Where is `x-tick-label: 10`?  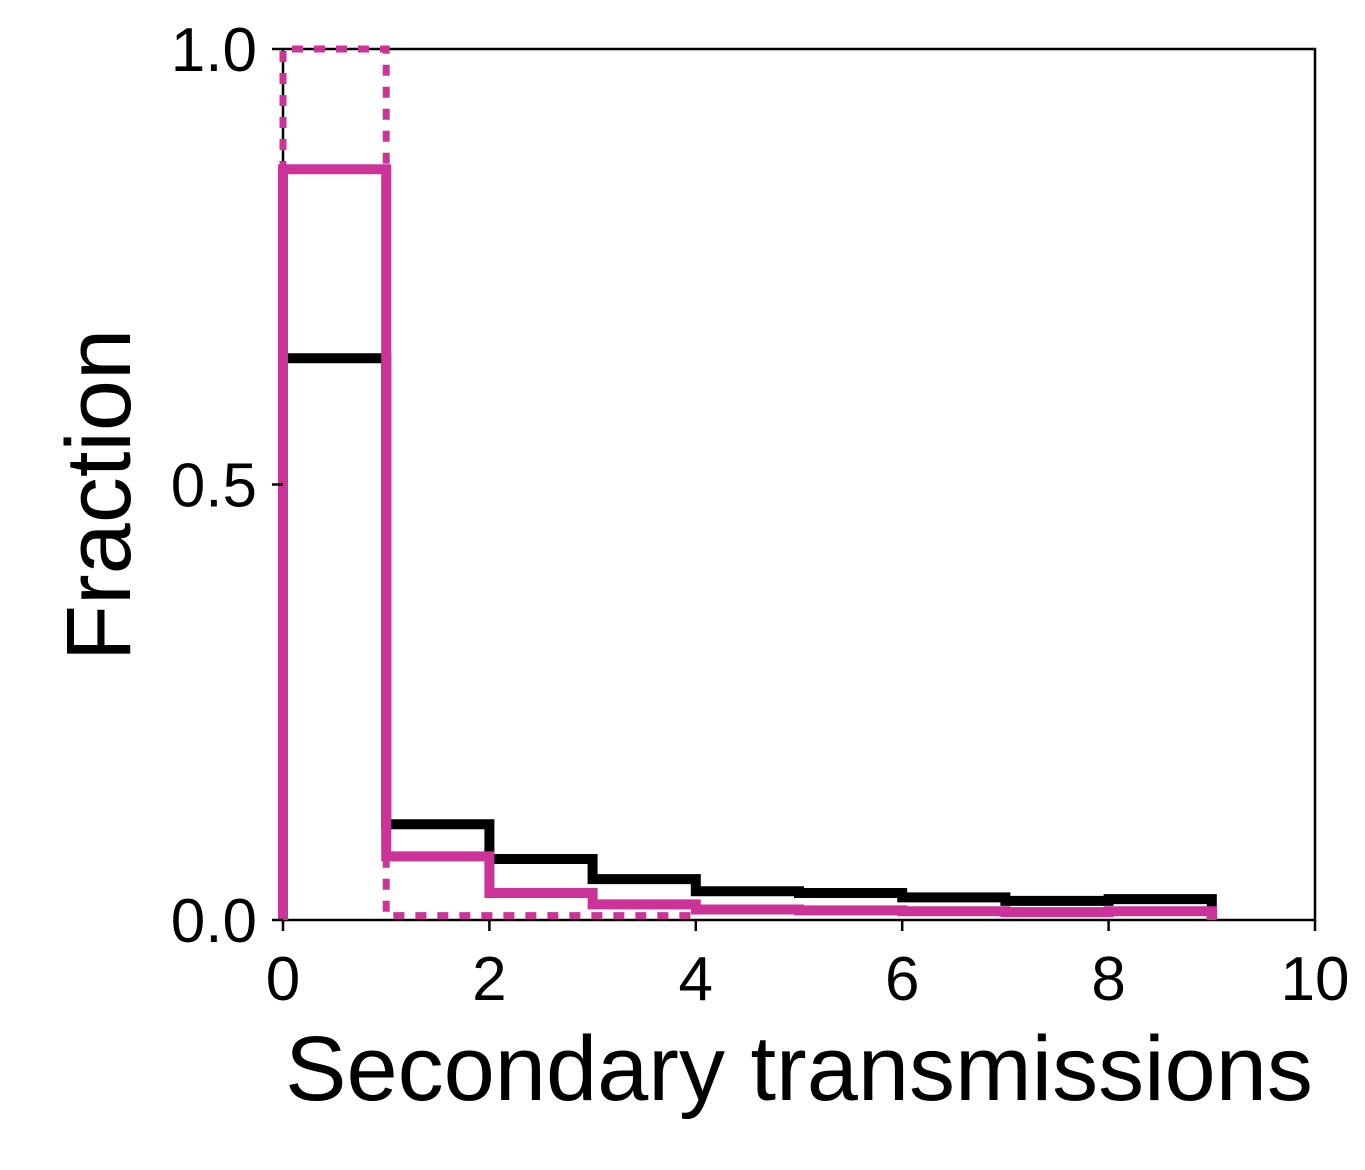
x-tick-label: 10 is located at coordinates (1315, 979).